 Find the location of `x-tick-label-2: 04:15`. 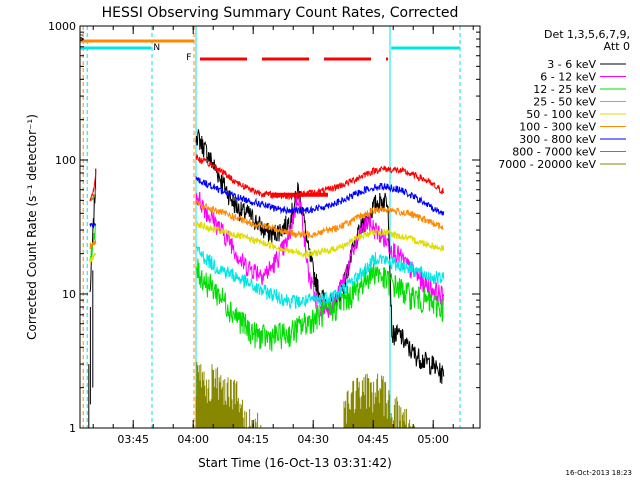

x-tick-label-2: 04:15 is located at coordinates (253, 439).